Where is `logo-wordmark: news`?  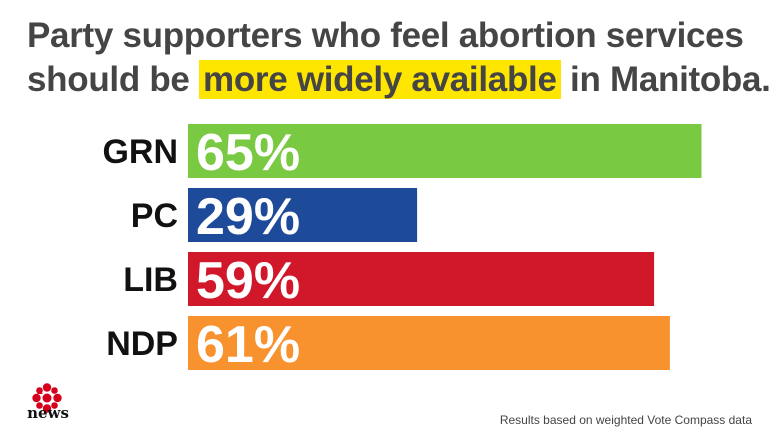
logo-wordmark: news is located at coordinates (48, 413).